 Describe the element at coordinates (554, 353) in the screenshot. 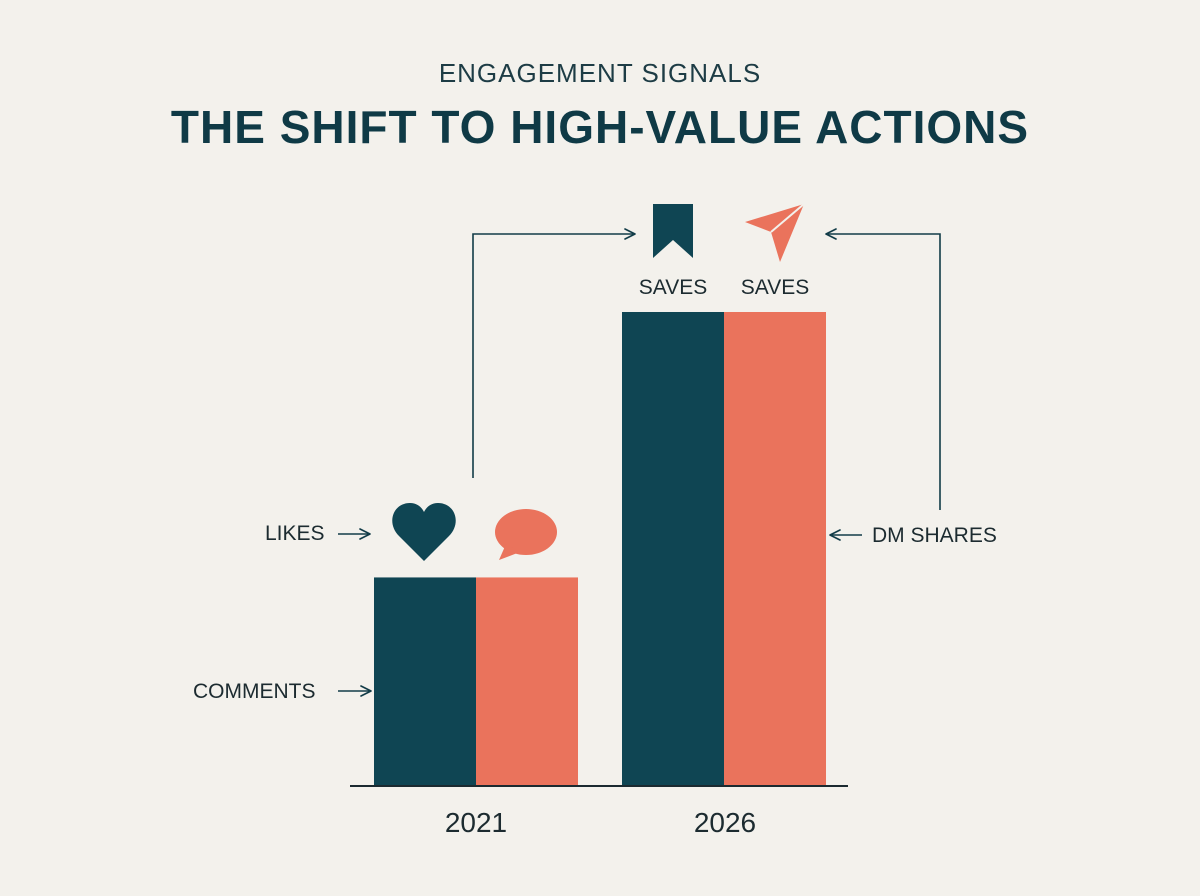

I see `shift-arrow-left` at that location.